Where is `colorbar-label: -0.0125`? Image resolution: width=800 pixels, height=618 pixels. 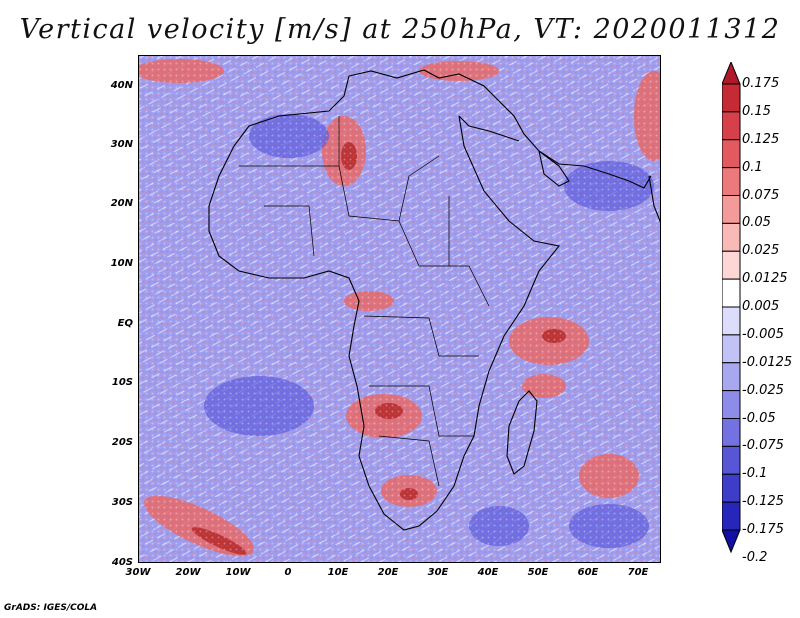 colorbar-label: -0.0125 is located at coordinates (767, 362).